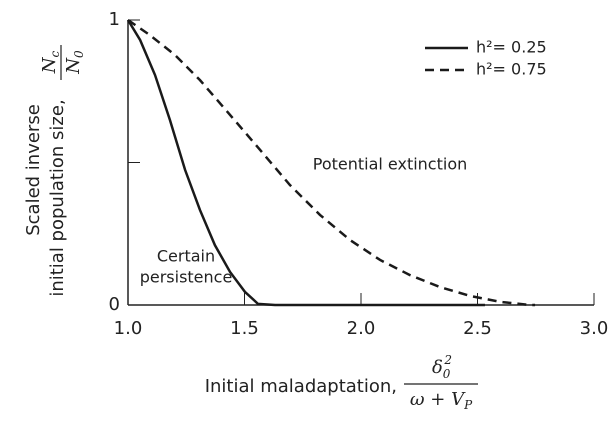  I want to click on y-label-part: c, so click(55, 53).